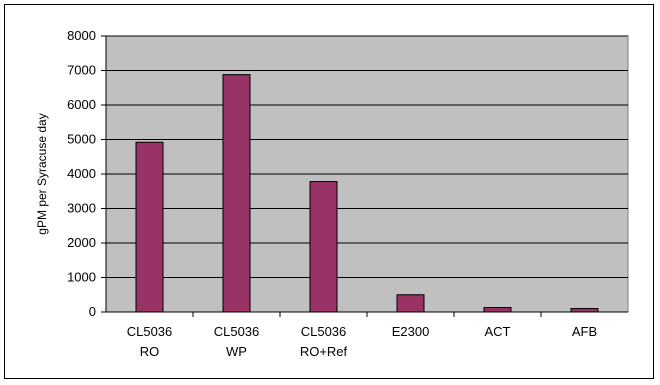 This screenshot has width=660, height=385. What do you see at coordinates (42, 173) in the screenshot?
I see `y-axis-title: gPM per Syracuse day` at bounding box center [42, 173].